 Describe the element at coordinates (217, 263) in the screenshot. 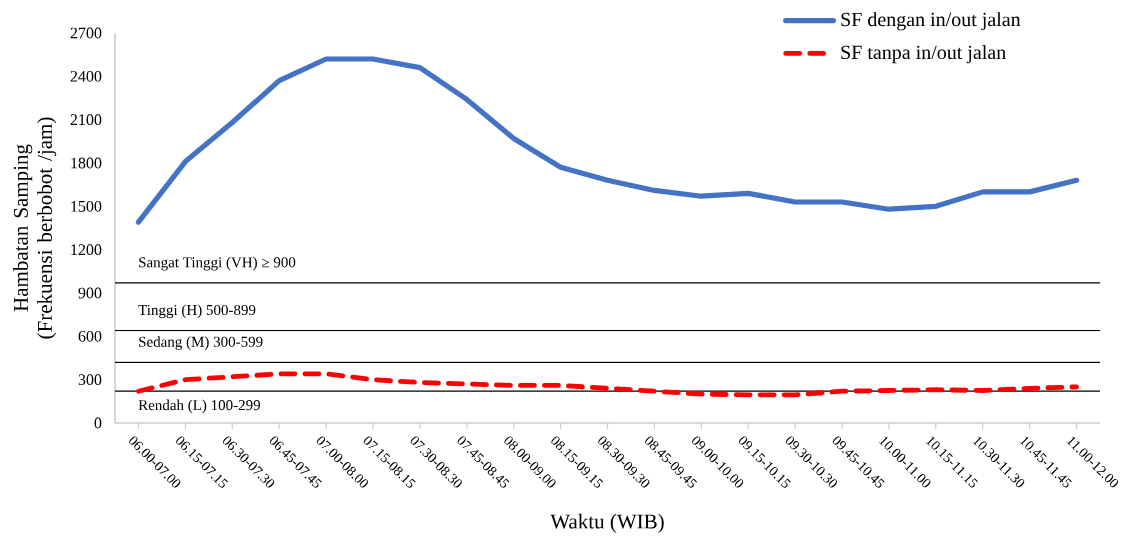

I see `ref-line-label: Sangat Tinggi (VH) ≥ 900` at that location.